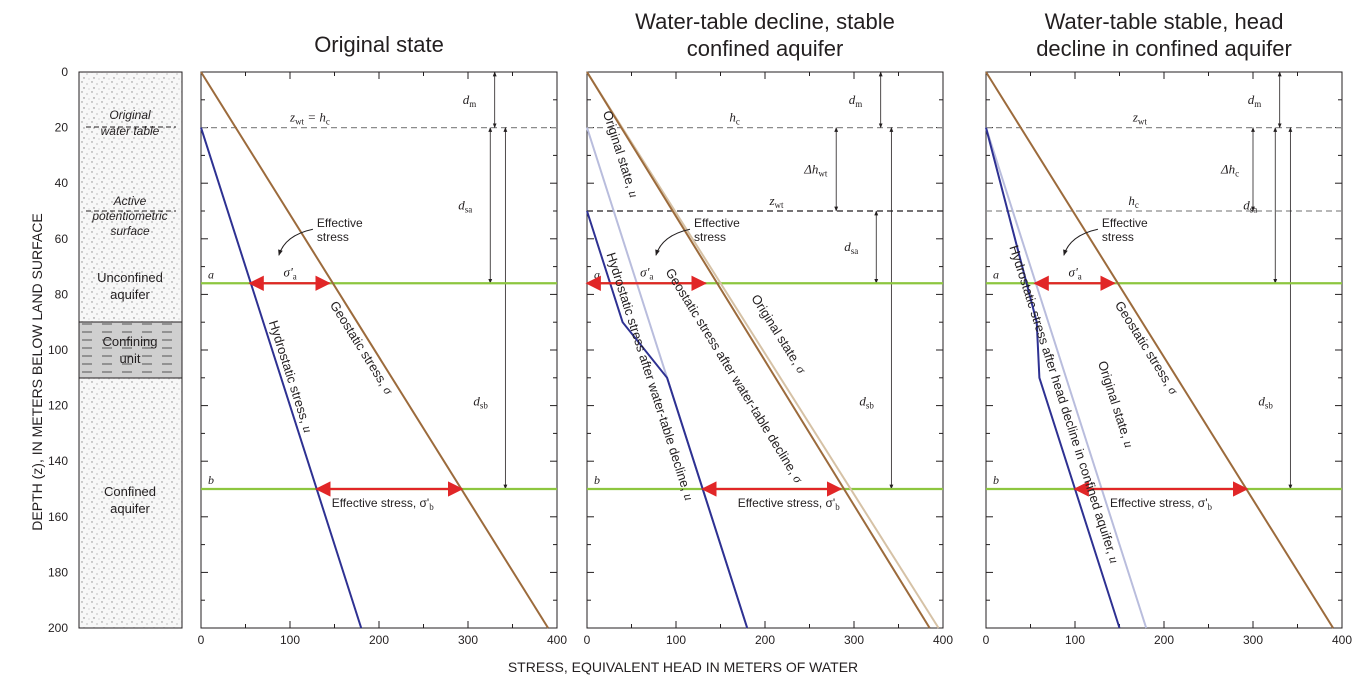  Describe the element at coordinates (765, 48) in the screenshot. I see `panel-title: confined aquifer` at that location.